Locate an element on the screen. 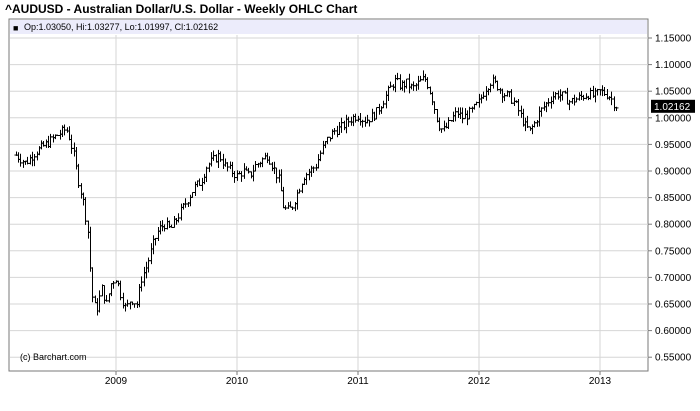 The width and height of the screenshot is (700, 411). x-tick-label: 2011 is located at coordinates (358, 381).